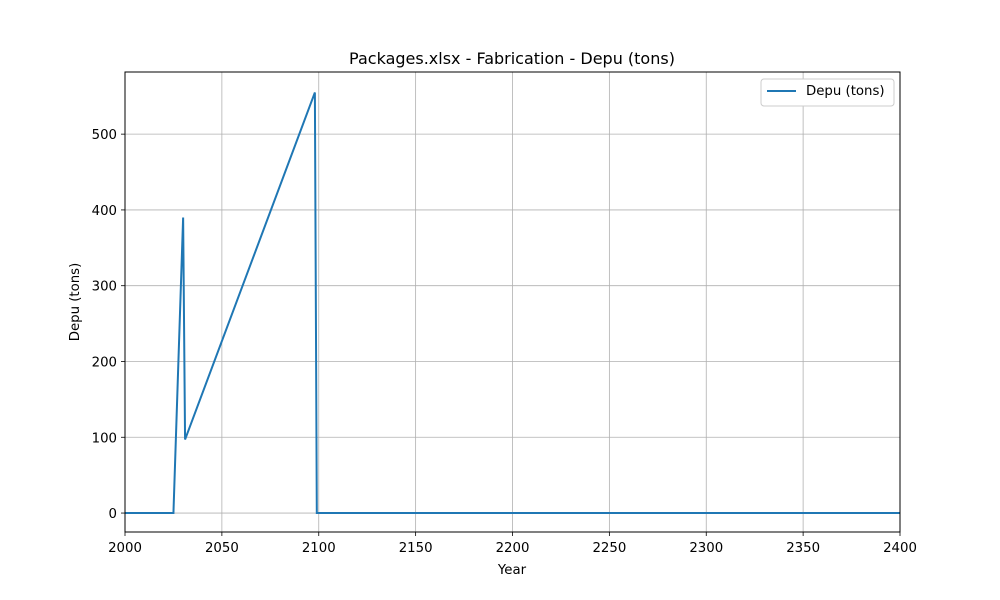  I want to click on x-axis-ticks: 2000 2050 2100 2150 2200 2250 2300 2350 2400, so click(512, 544).